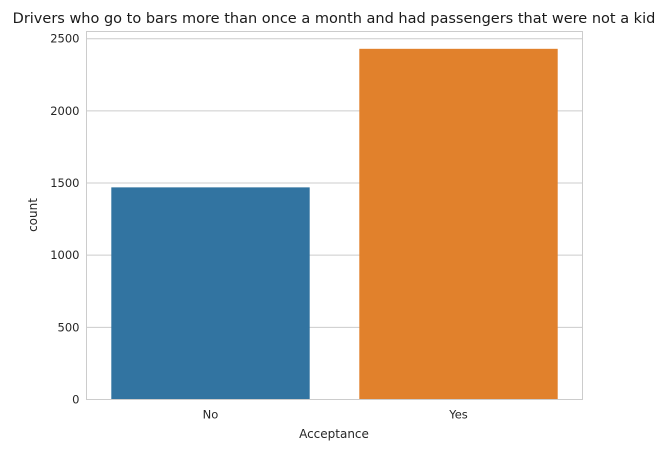 The image size is (668, 449). I want to click on y-tick-label: 0, so click(75, 400).